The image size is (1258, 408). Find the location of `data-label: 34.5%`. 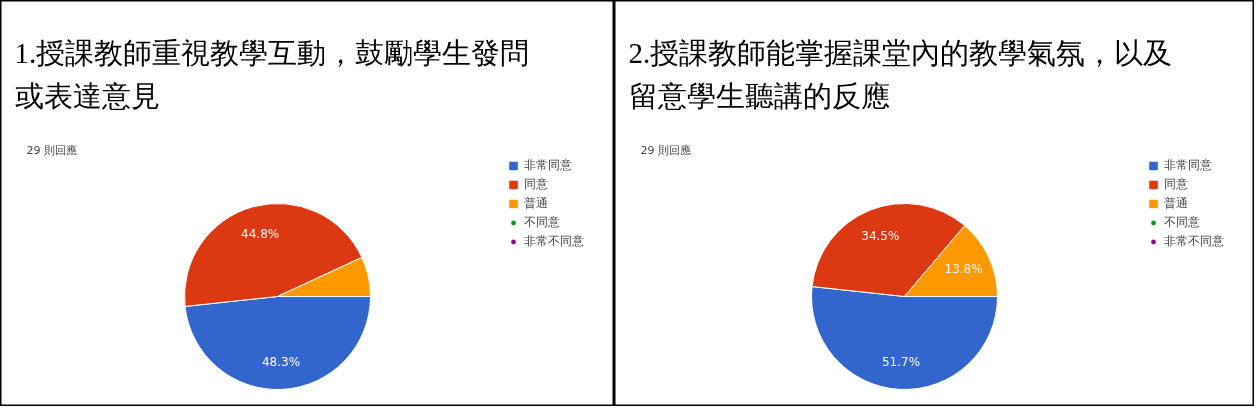

data-label: 34.5% is located at coordinates (880, 236).